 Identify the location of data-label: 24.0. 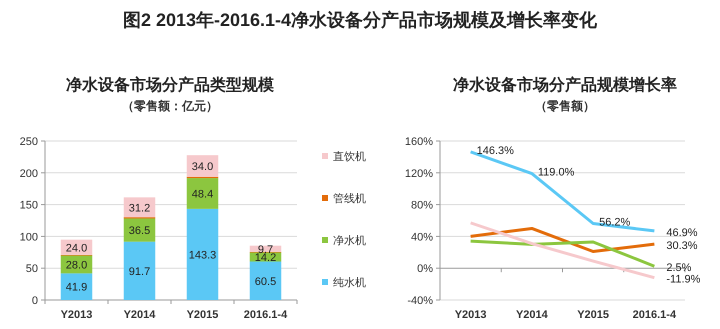
(77, 248).